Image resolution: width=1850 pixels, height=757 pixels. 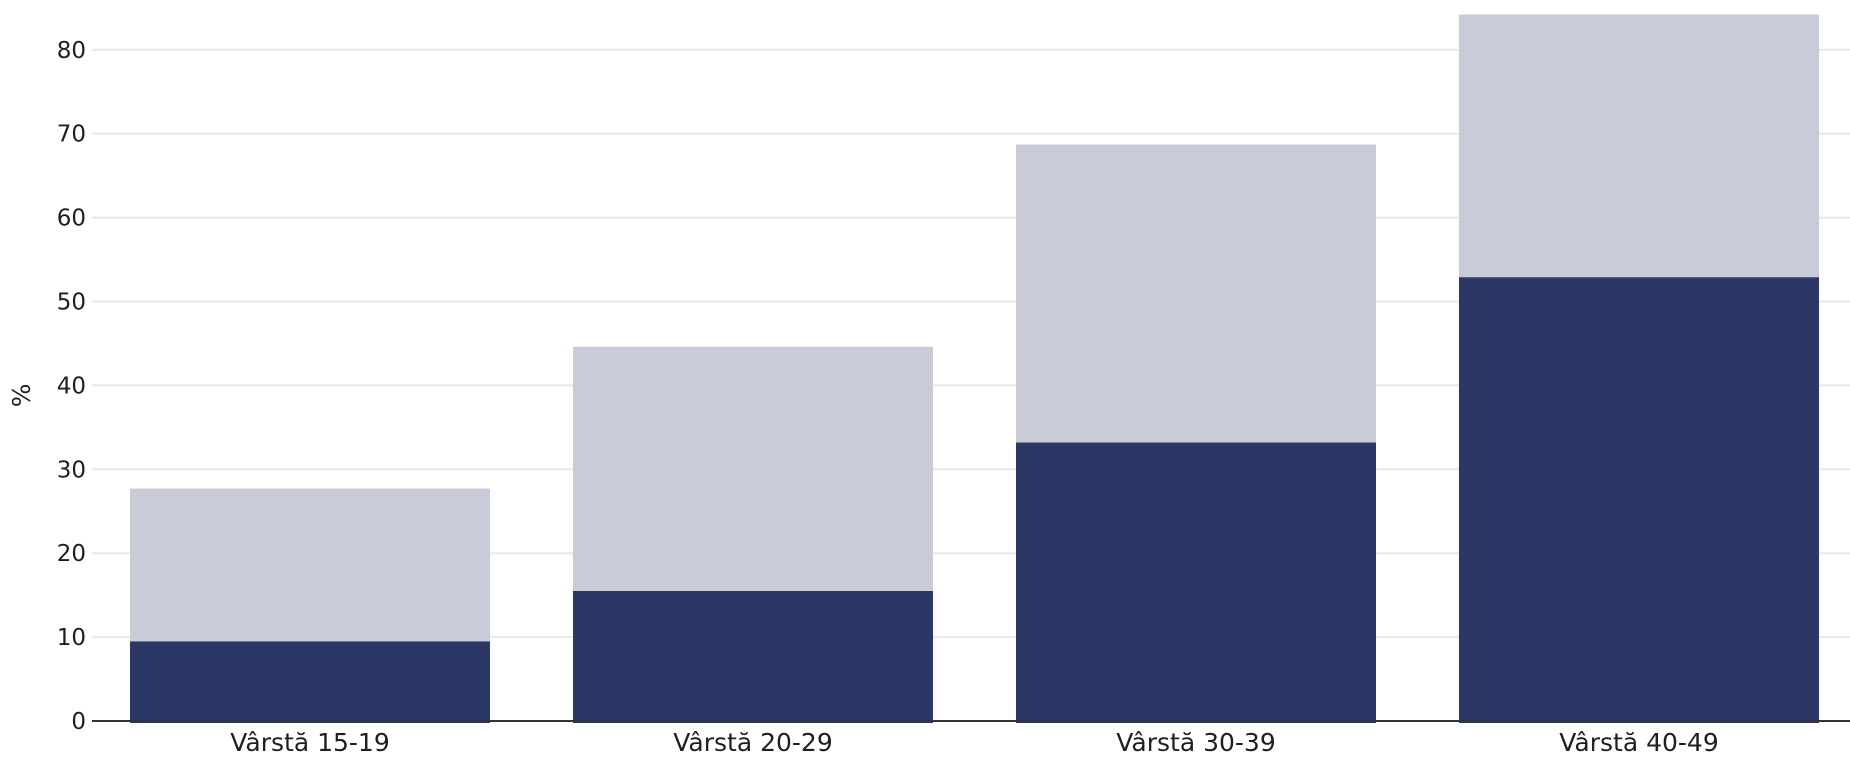 What do you see at coordinates (71, 554) in the screenshot?
I see `y-tick-label: 20` at bounding box center [71, 554].